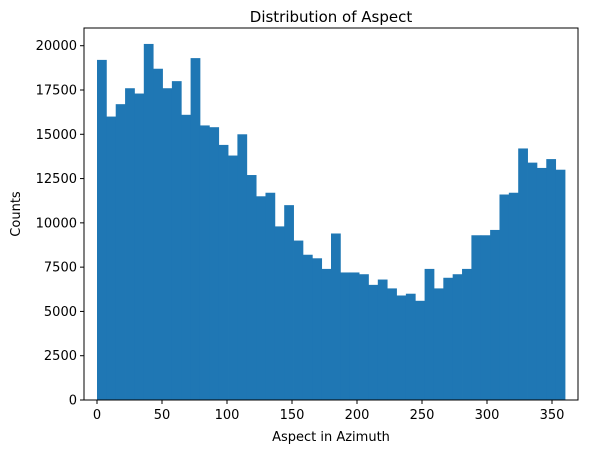 This screenshot has width=589, height=453. Describe the element at coordinates (60, 356) in the screenshot. I see `y-tick-label: 2500` at that location.